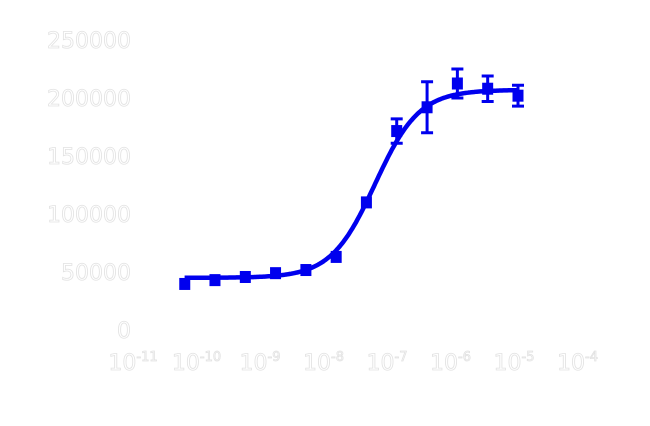 The width and height of the screenshot is (650, 426). I want to click on x-tick-label: 10⁻⁵, so click(514, 363).